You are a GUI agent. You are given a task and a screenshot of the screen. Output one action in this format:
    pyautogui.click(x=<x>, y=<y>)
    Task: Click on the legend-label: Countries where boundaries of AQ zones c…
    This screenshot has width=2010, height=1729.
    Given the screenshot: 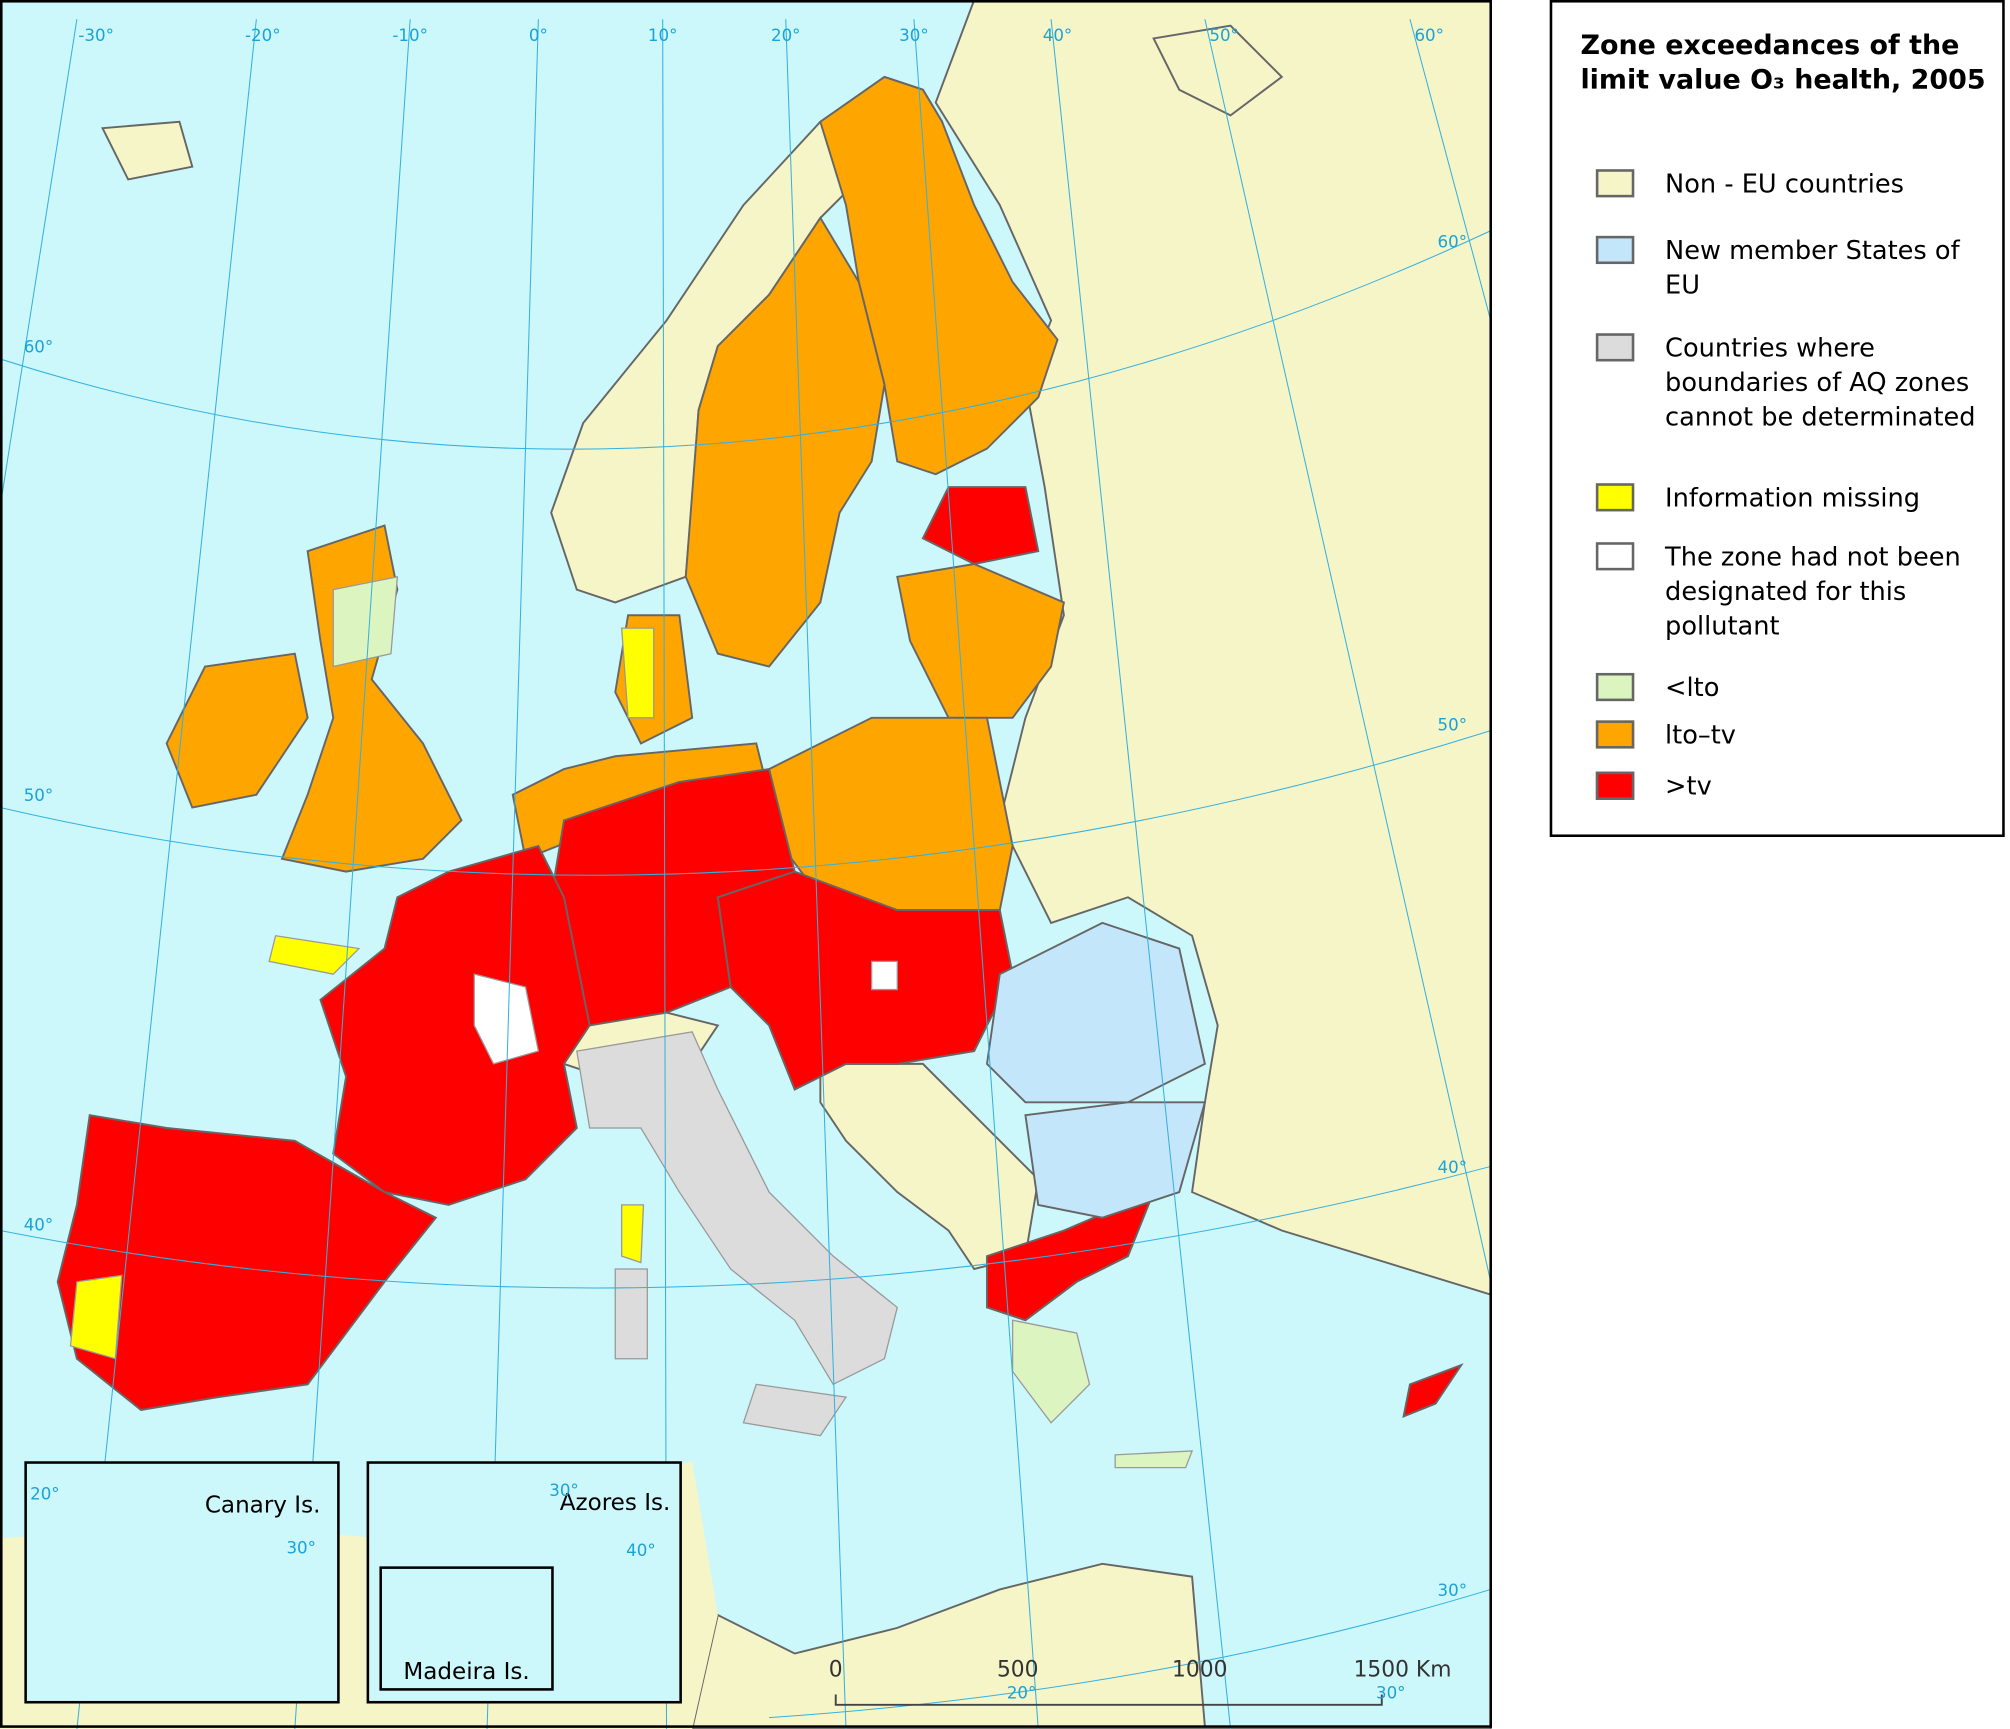 What is the action you would take?
    pyautogui.click(x=1820, y=381)
    